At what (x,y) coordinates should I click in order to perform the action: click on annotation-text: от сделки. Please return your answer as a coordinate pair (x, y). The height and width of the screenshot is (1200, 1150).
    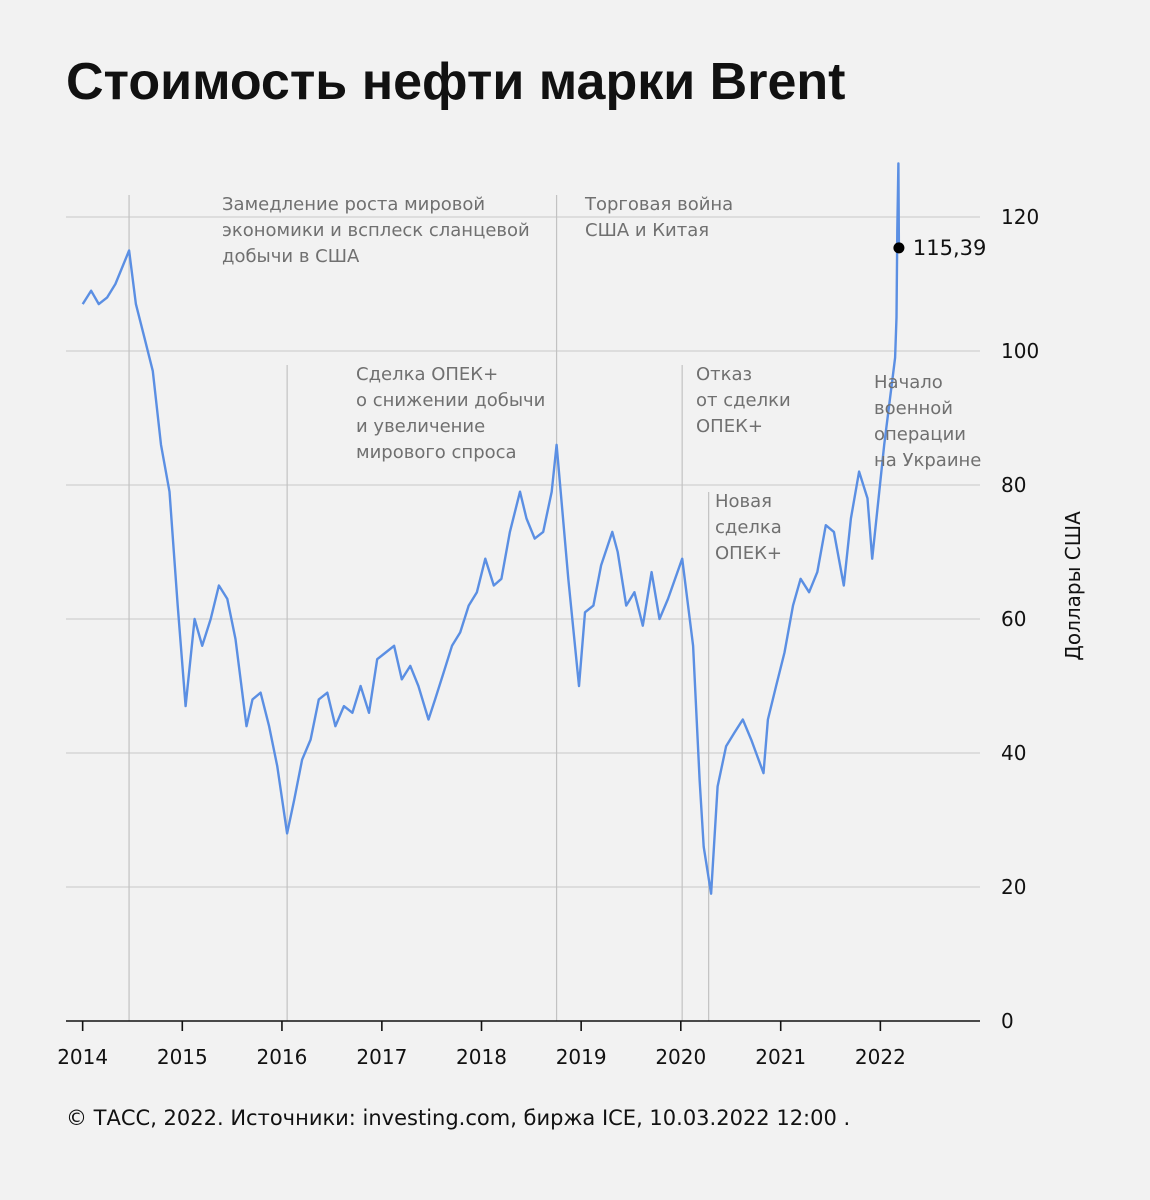
    Looking at the image, I should click on (743, 400).